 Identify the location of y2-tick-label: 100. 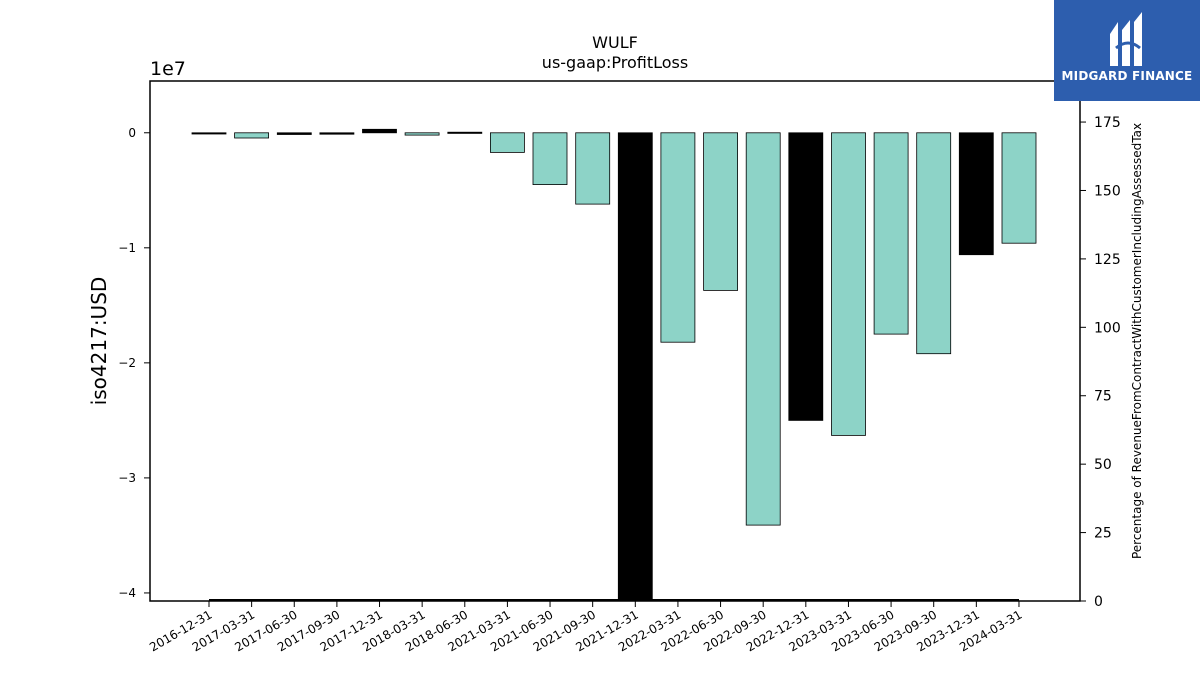
(1107, 328).